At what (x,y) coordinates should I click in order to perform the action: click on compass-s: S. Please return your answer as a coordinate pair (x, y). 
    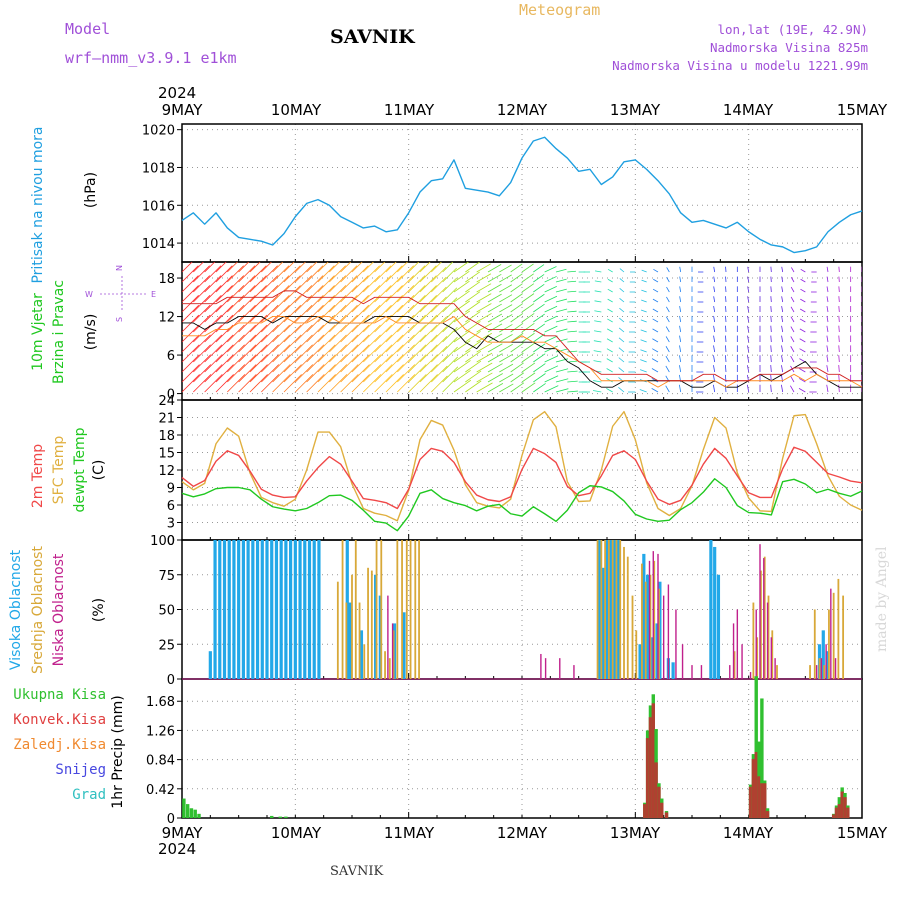
    Looking at the image, I should click on (119, 319).